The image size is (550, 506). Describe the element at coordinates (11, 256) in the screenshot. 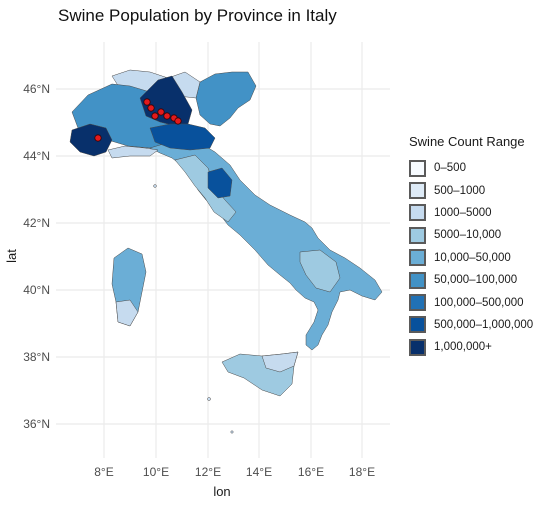

I see `y-axis-title: lat` at that location.